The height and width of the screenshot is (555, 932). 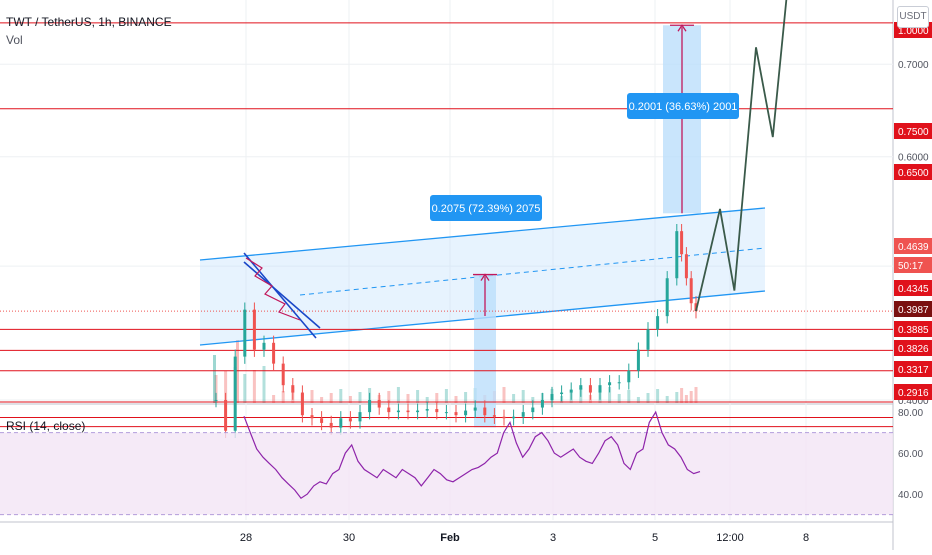 I want to click on price-label-text: 0.6500, so click(x=913, y=173).